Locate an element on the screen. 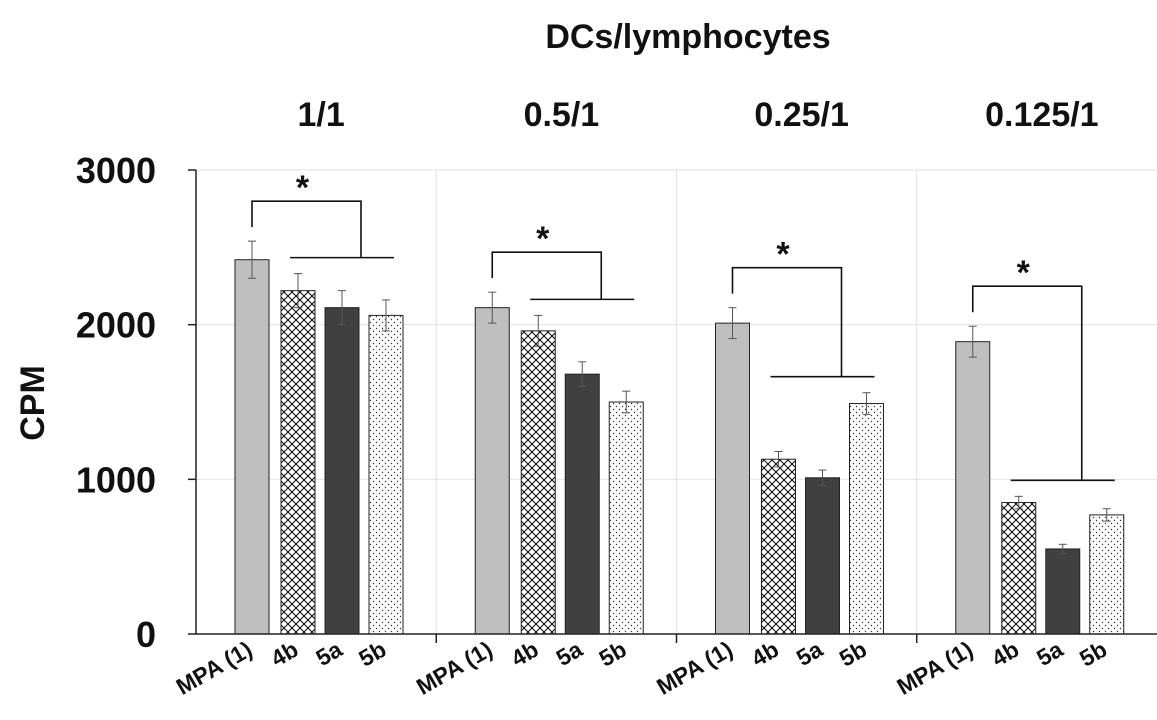 This screenshot has width=1157, height=720. significance-star-0: * is located at coordinates (303, 188).